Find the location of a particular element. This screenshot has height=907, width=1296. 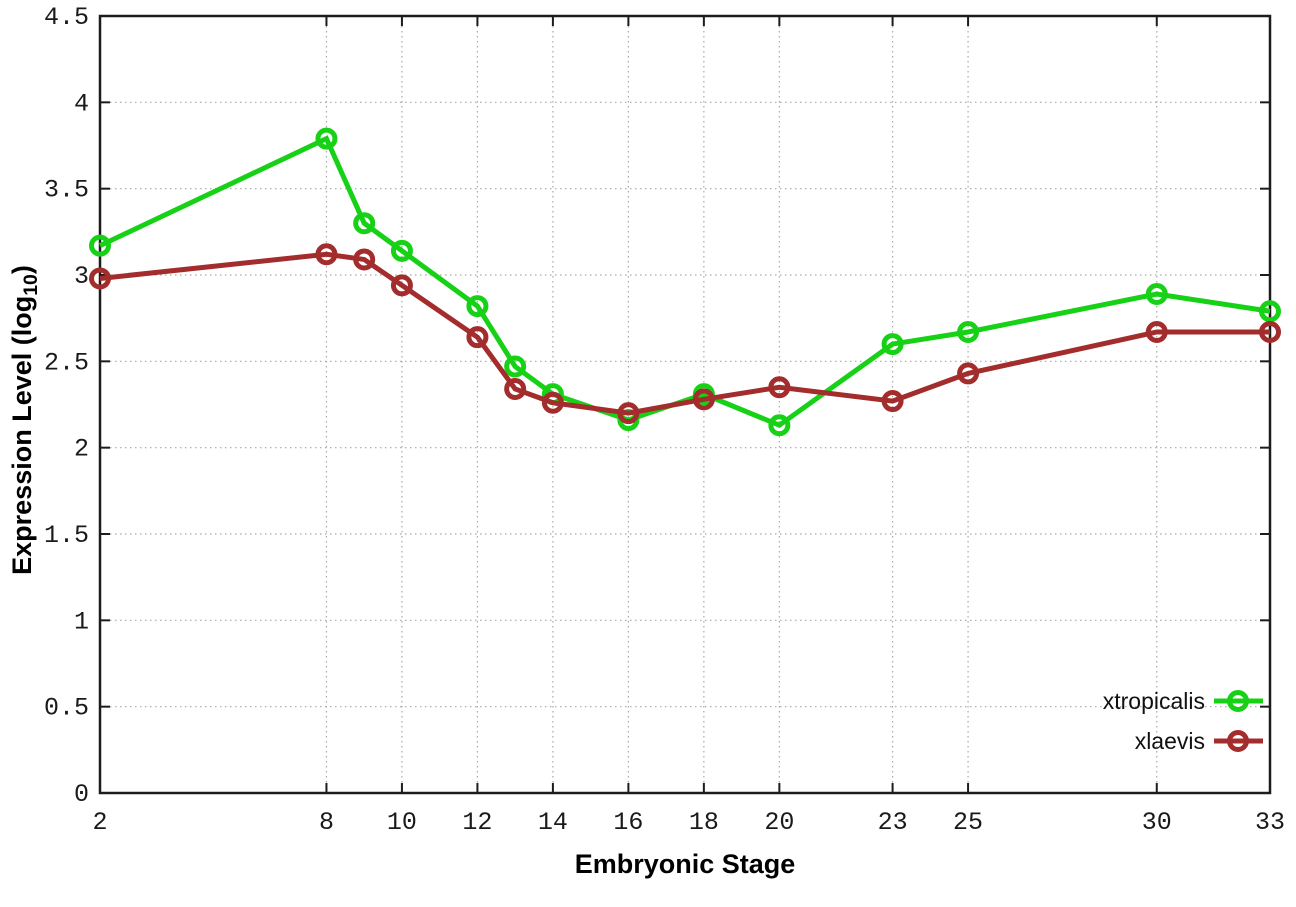

y-tick-label-0: 0 is located at coordinates (81, 794).